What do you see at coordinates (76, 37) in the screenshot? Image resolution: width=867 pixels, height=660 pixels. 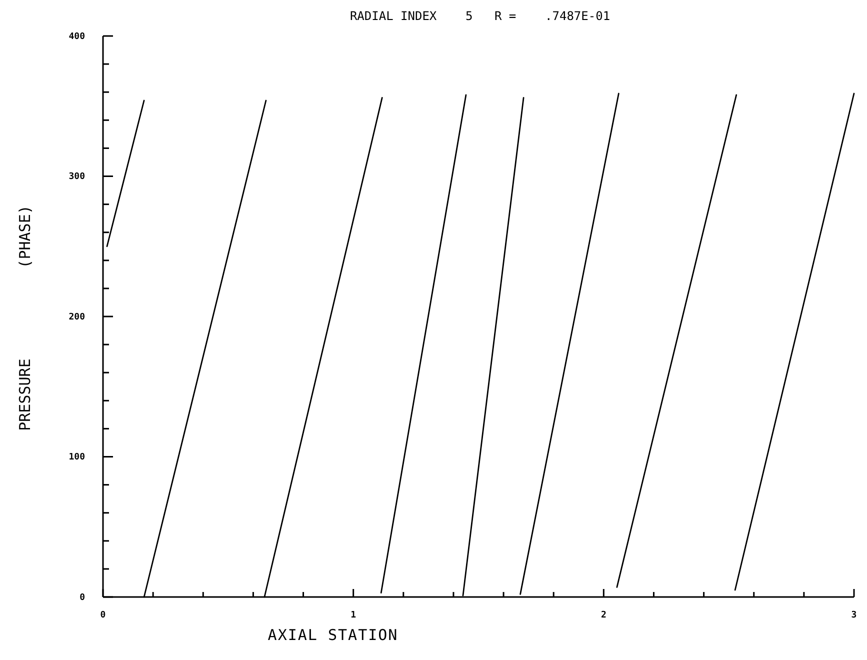 I see `y-tick-label: 400` at bounding box center [76, 37].